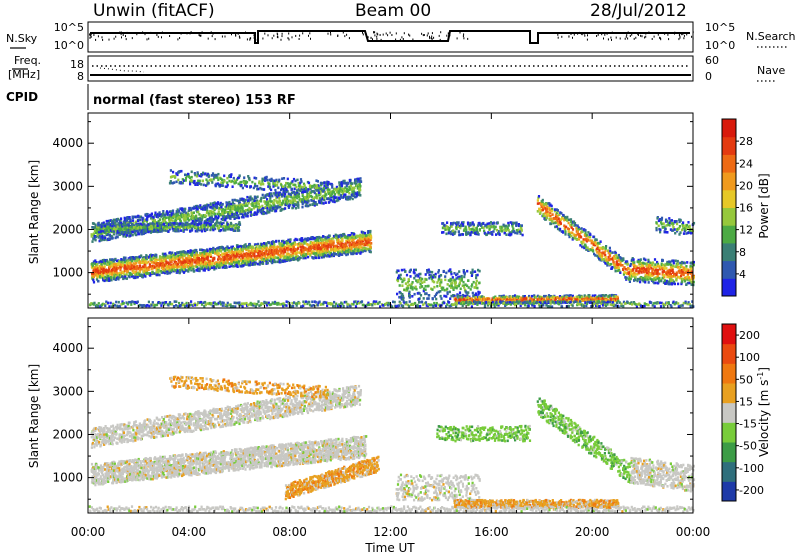  I want to click on cpid-text: normal (fast stereo) 153 RF, so click(194, 100).